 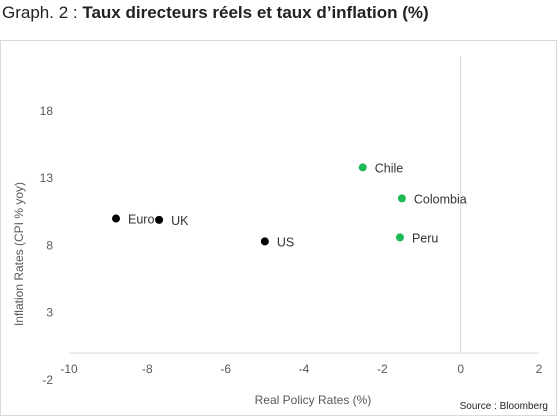 I want to click on point-label-us: US, so click(x=285, y=242).